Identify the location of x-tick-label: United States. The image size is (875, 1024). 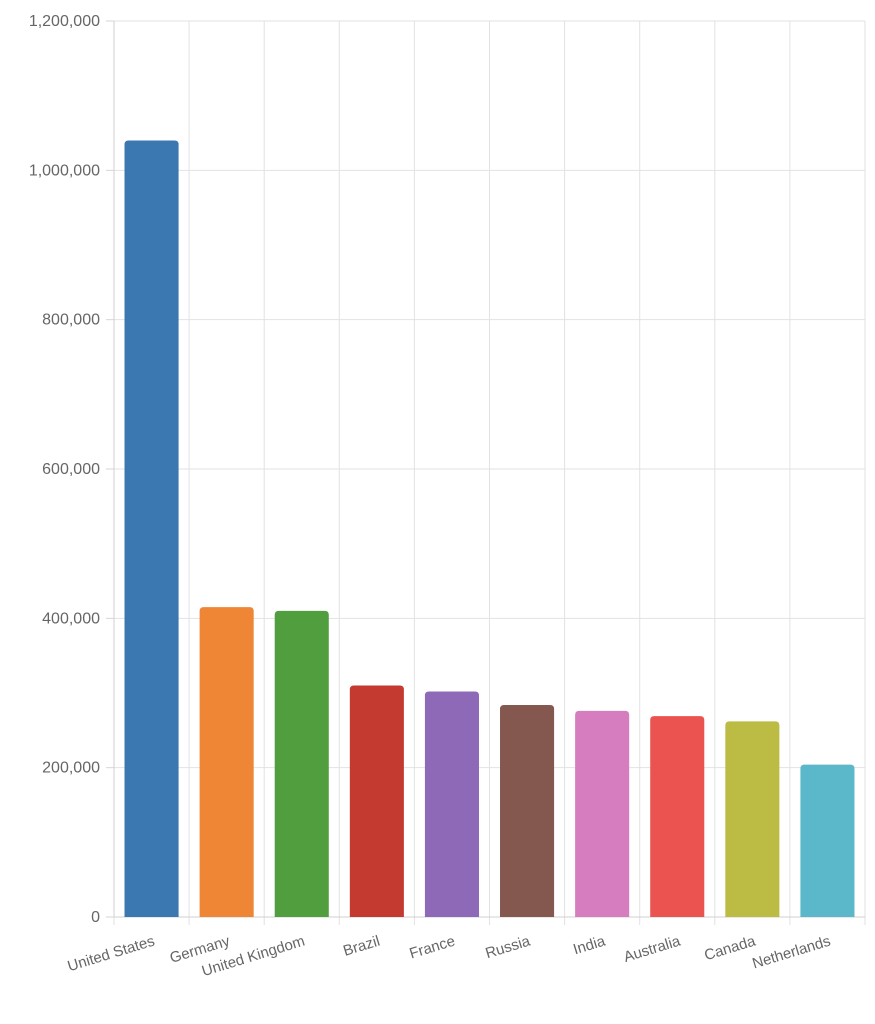
(111, 954).